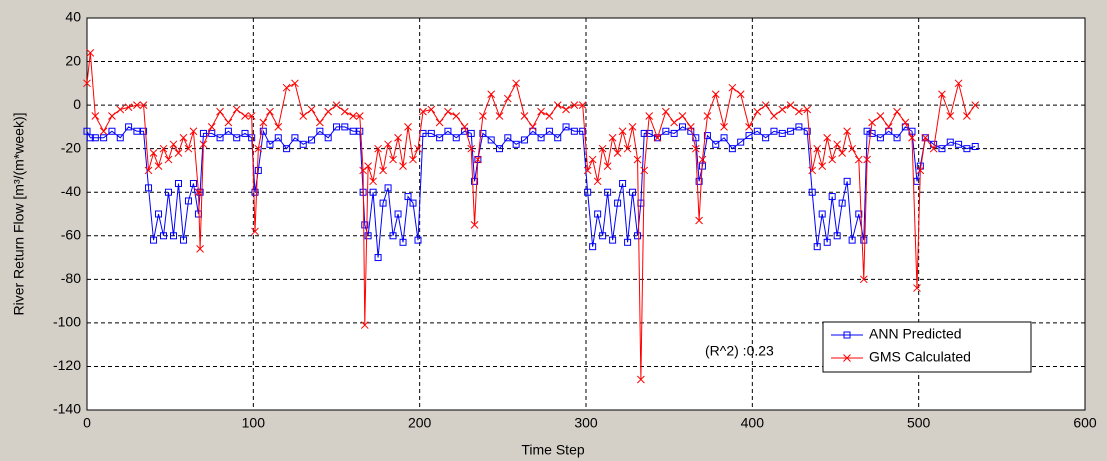 This screenshot has height=461, width=1107. I want to click on legend-label: GMS Calculated, so click(920, 357).